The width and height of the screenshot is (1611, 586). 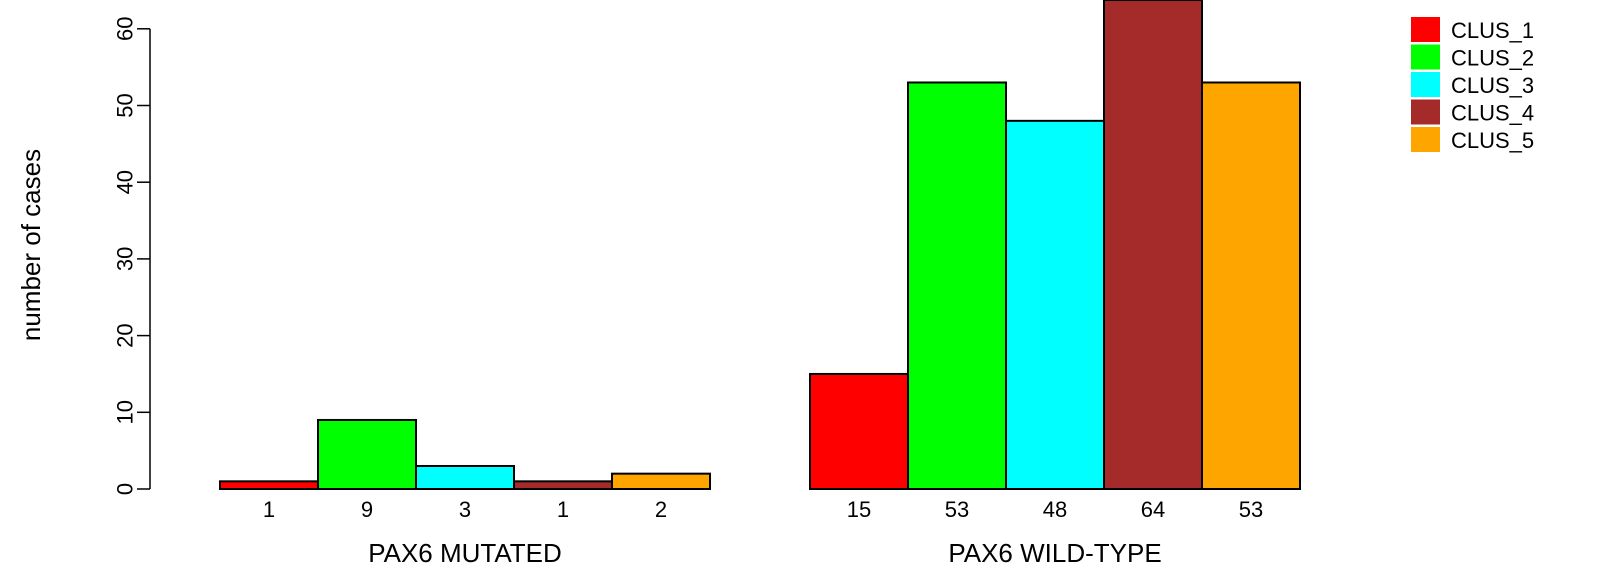 What do you see at coordinates (661, 509) in the screenshot?
I see `bar-count-label: 2` at bounding box center [661, 509].